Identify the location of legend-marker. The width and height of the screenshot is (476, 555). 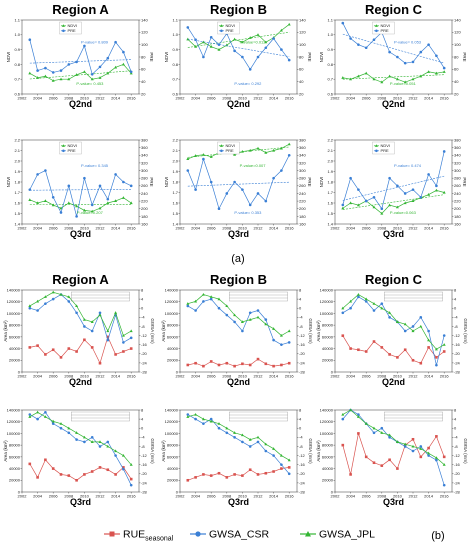
(376, 151).